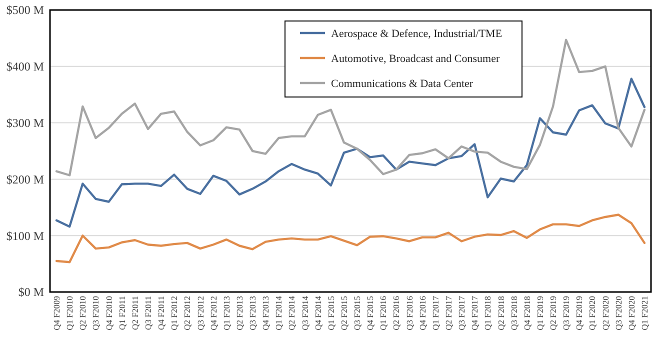 The width and height of the screenshot is (660, 345). I want to click on x-tick-label: Q3 F2014, so click(305, 312).